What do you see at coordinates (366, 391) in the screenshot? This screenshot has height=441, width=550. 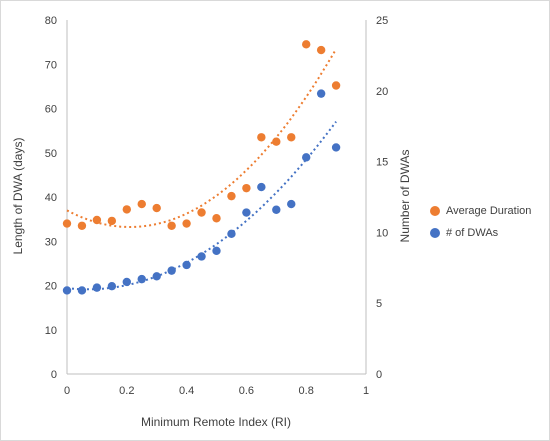 I see `x-tick-label: 1` at bounding box center [366, 391].